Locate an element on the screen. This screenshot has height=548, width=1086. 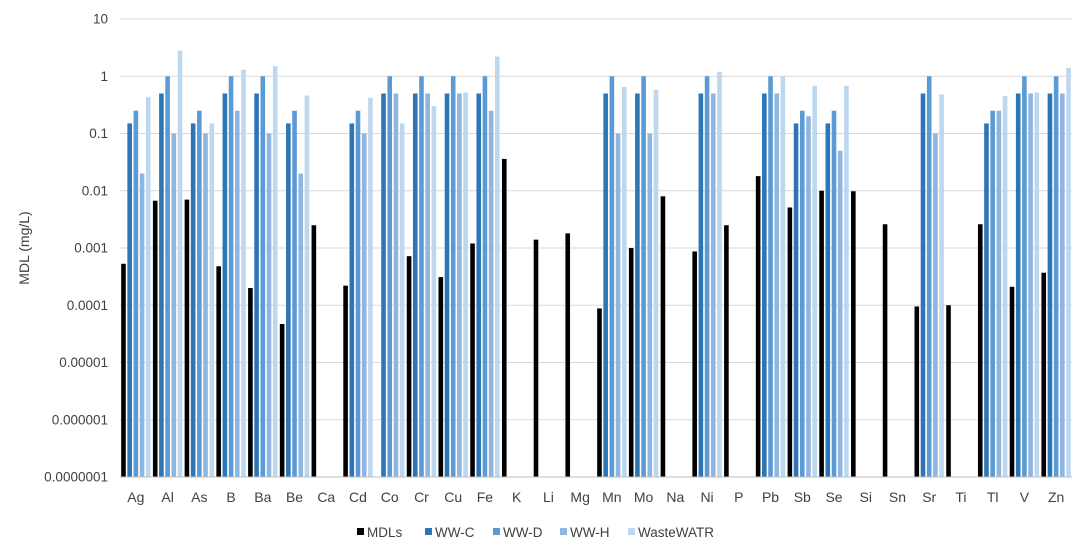
bar-mdls-cd is located at coordinates (345, 381).